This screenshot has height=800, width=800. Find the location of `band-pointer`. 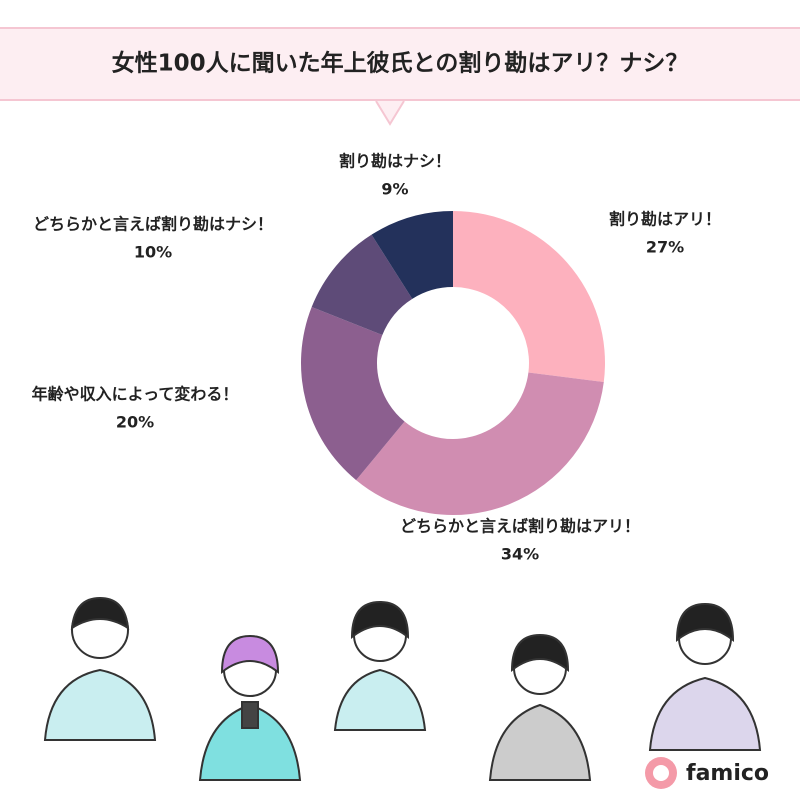

band-pointer is located at coordinates (390, 112).